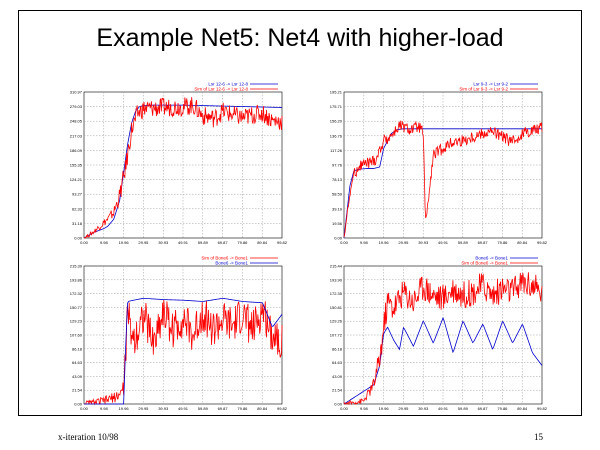 This screenshot has height=450, width=600. Describe the element at coordinates (300, 38) in the screenshot. I see `slide-title: Example Net5: Net4 with higher-load` at that location.